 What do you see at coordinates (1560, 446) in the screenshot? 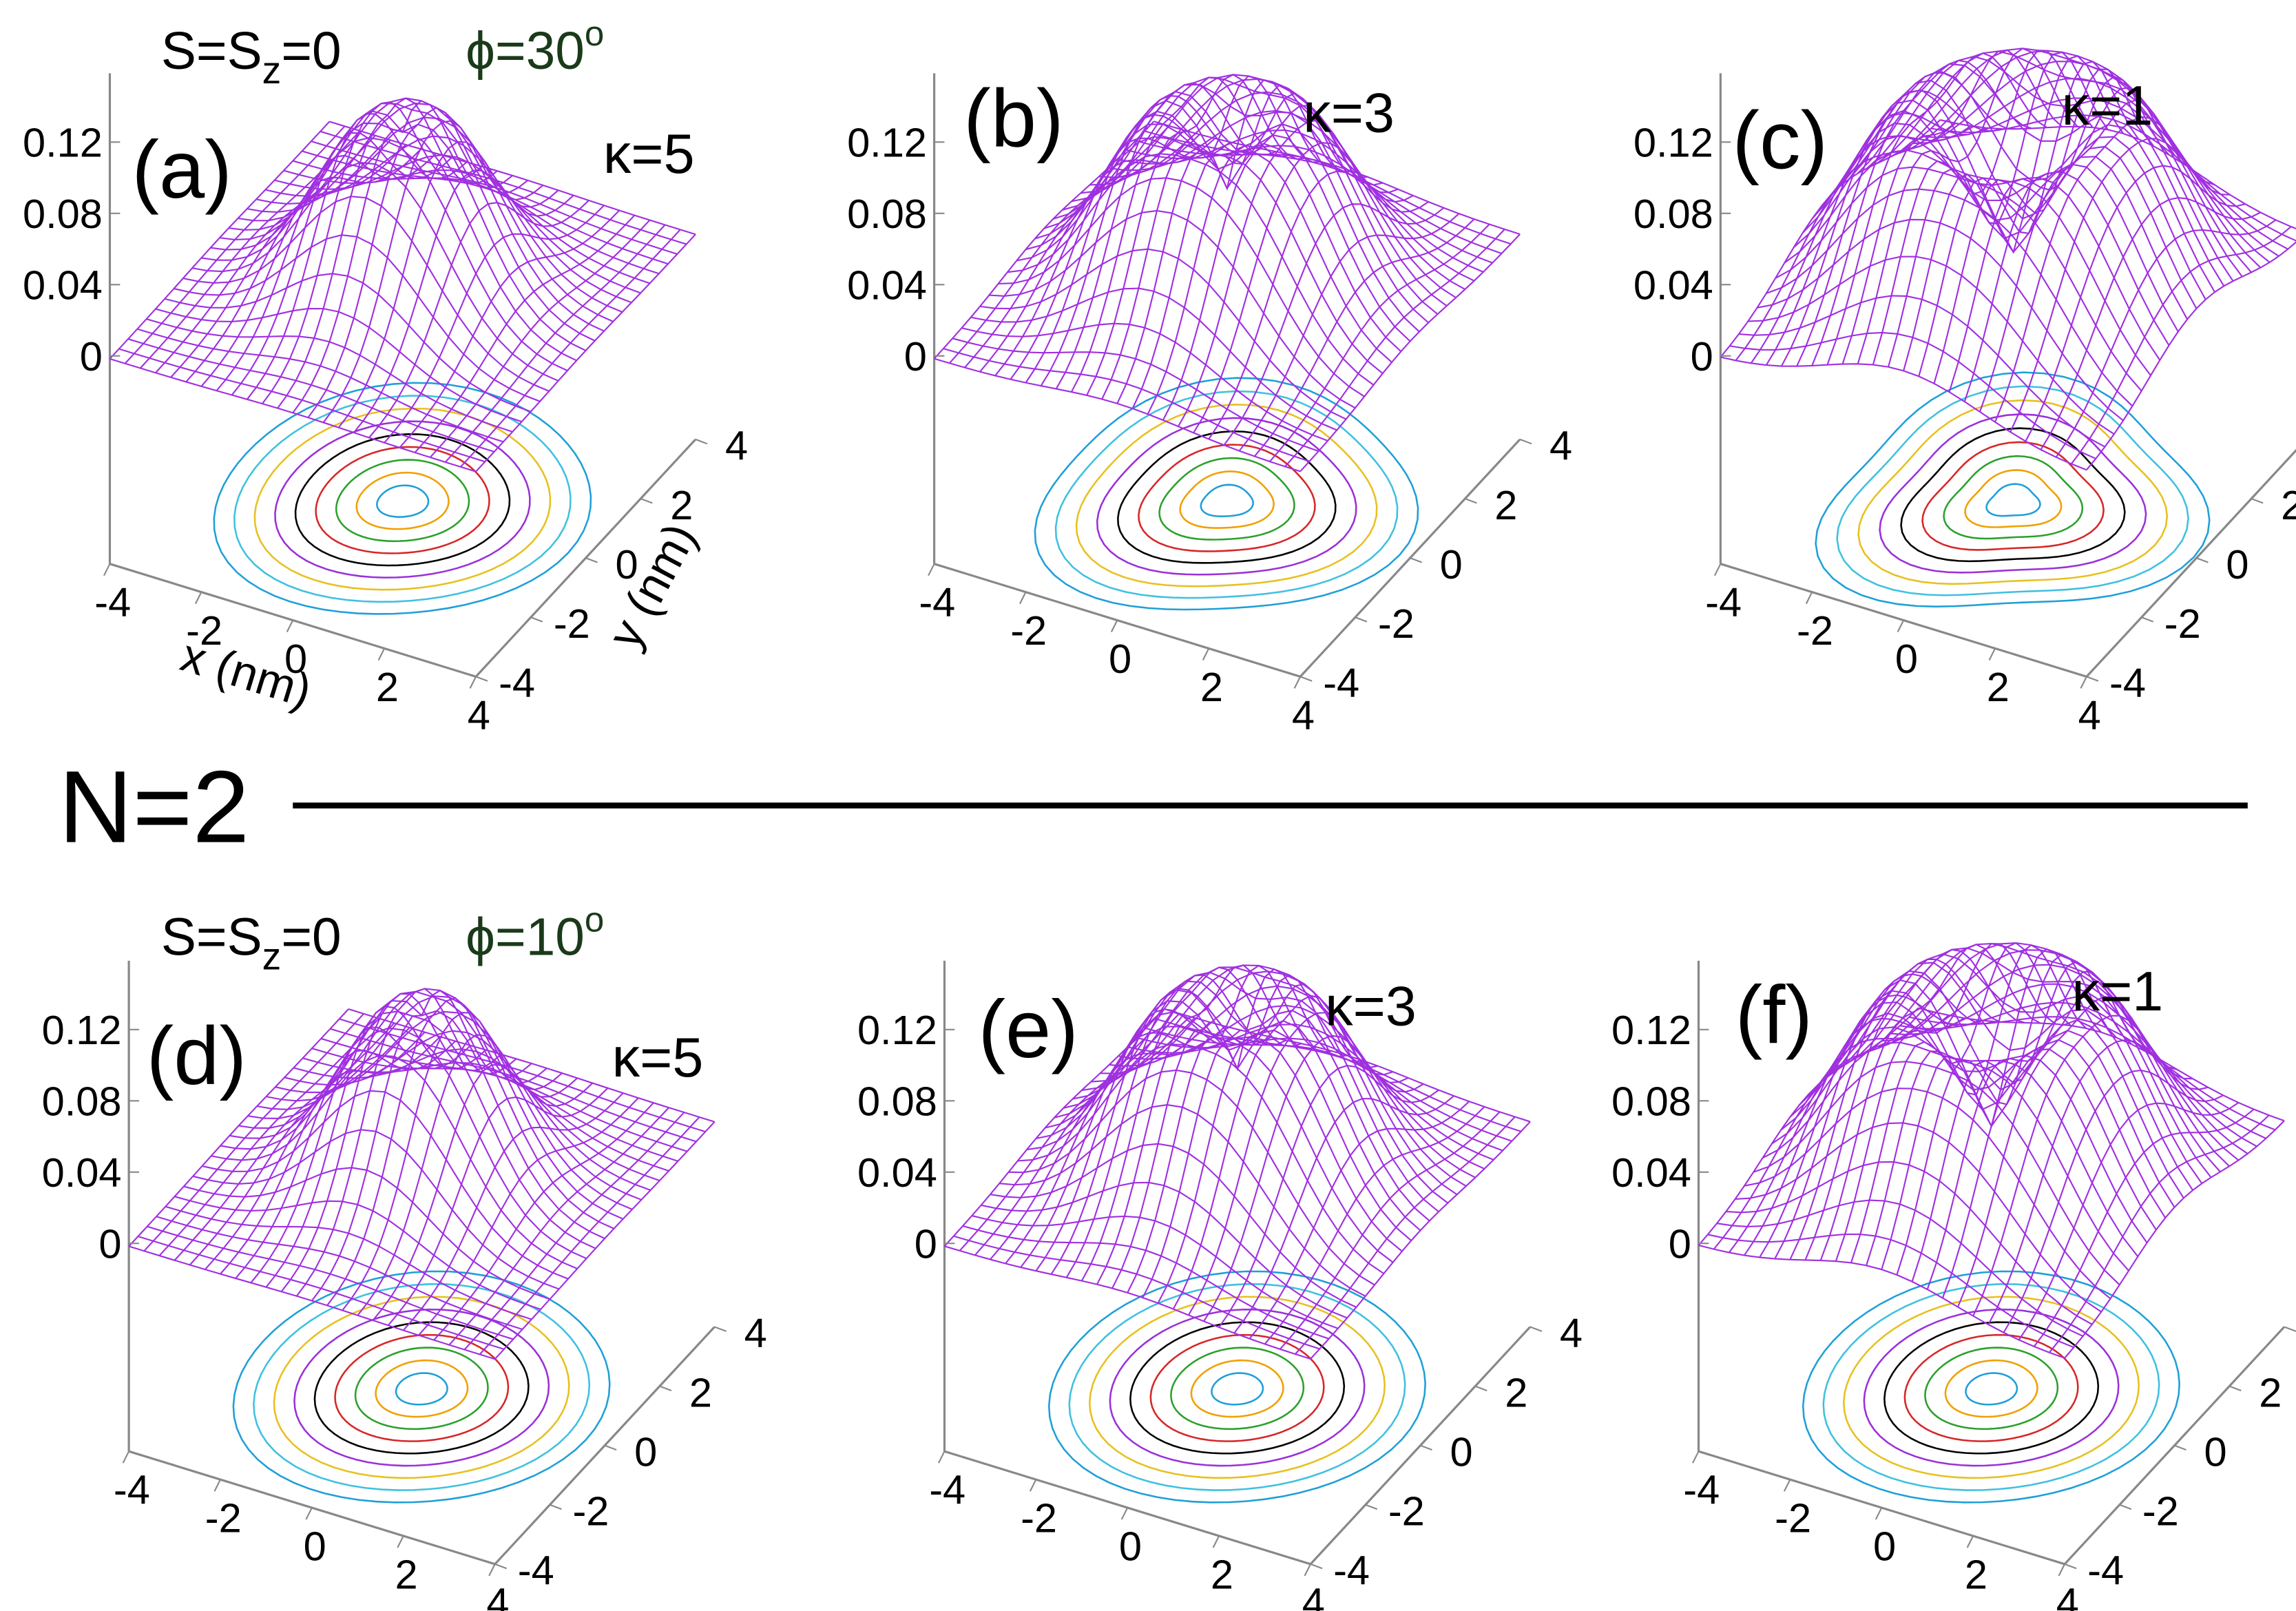
I see `y-tick-label: 4` at bounding box center [1560, 446].